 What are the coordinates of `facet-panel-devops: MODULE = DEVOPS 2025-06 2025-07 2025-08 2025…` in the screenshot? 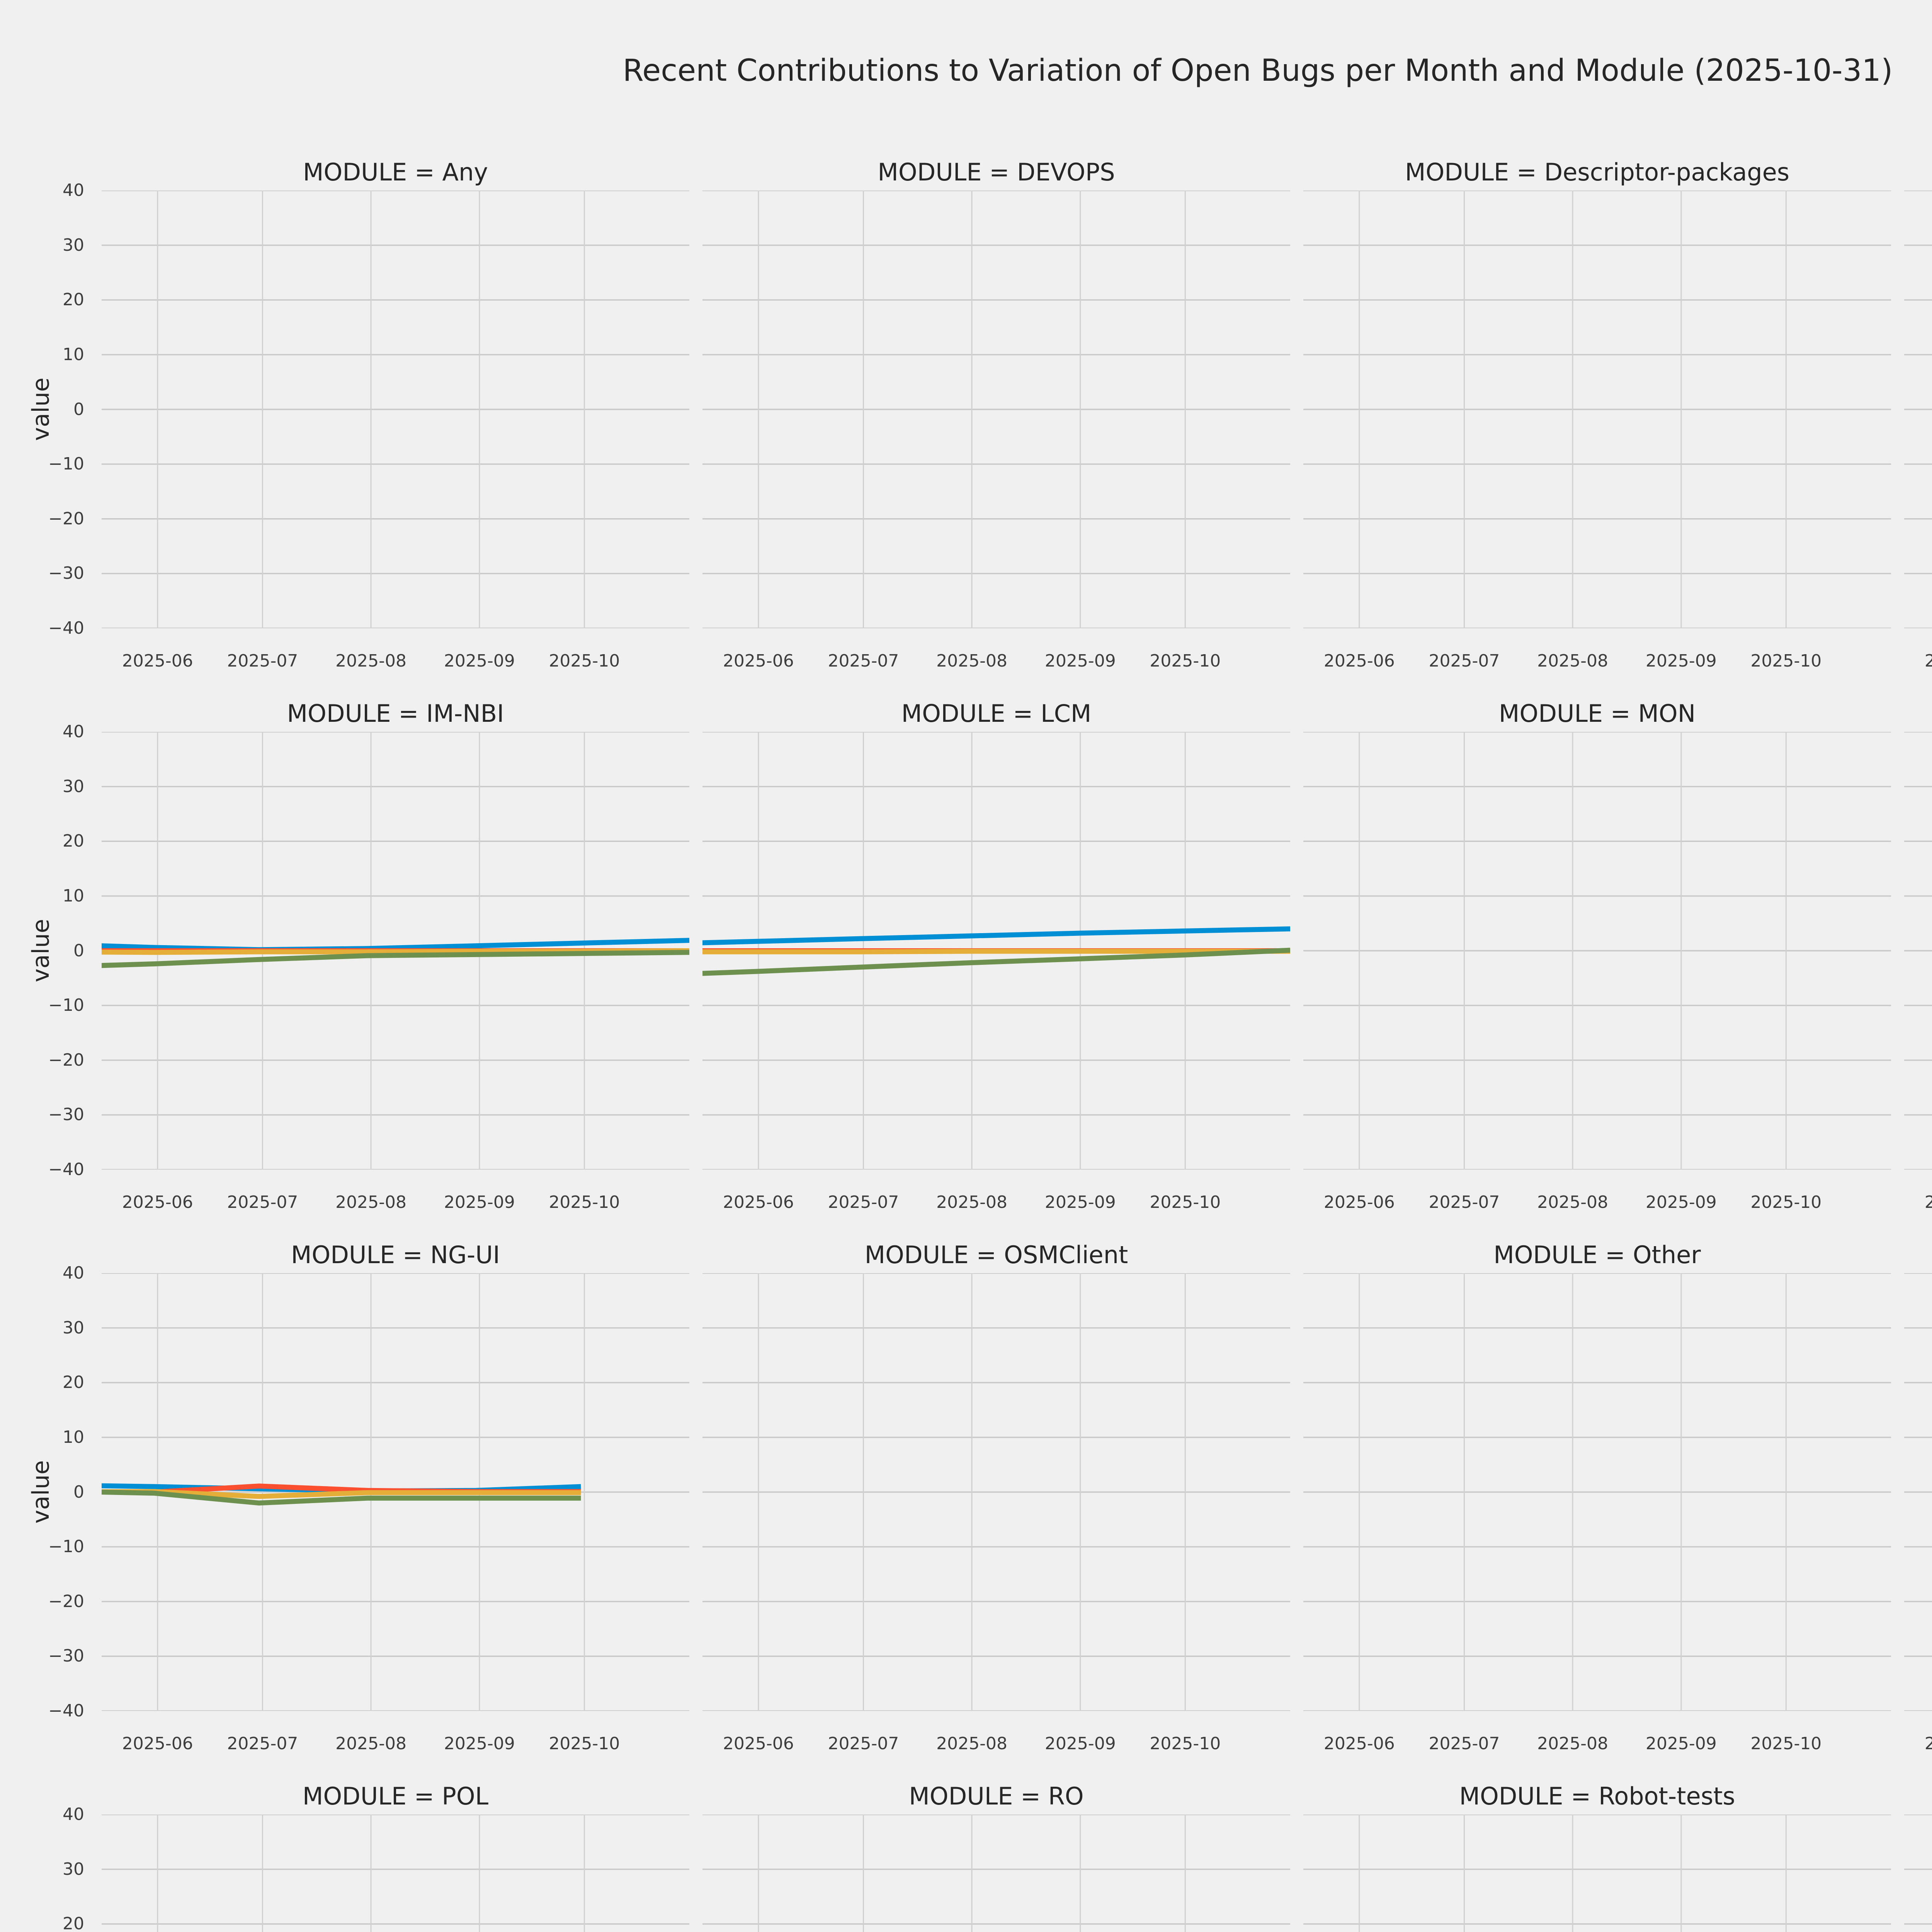 It's located at (996, 414).